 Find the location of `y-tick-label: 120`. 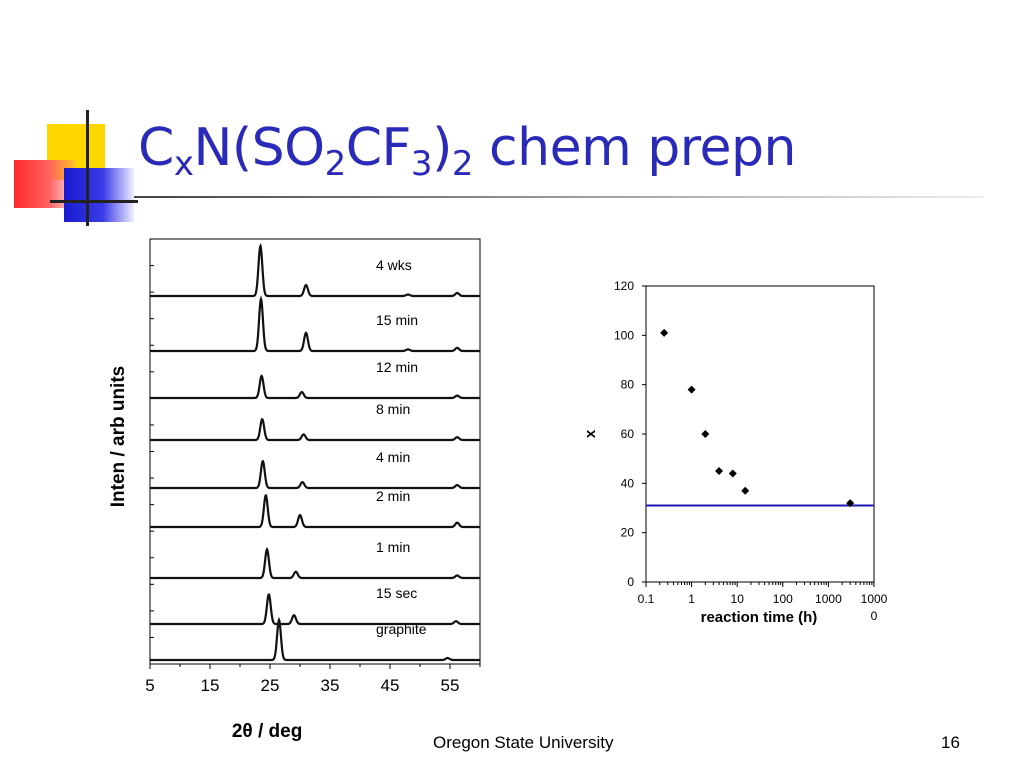

y-tick-label: 120 is located at coordinates (624, 286).